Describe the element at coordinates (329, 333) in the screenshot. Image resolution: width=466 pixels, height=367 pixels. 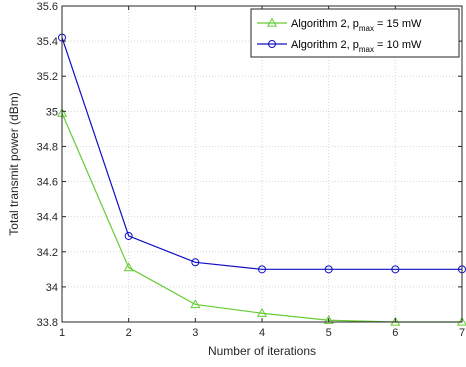
I see `x-tick-label: 5` at that location.